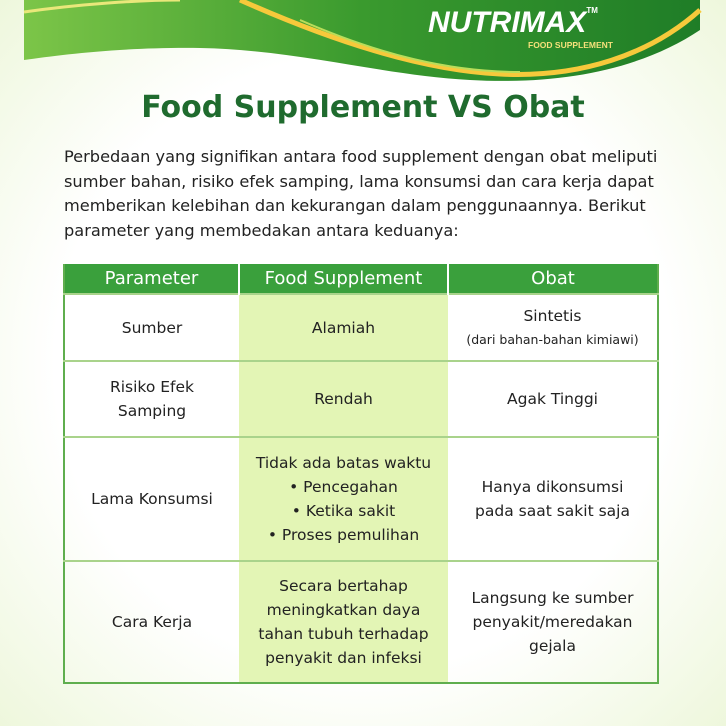 The height and width of the screenshot is (726, 726). What do you see at coordinates (343, 511) in the screenshot?
I see `list-item: • Ketika sakit` at bounding box center [343, 511].